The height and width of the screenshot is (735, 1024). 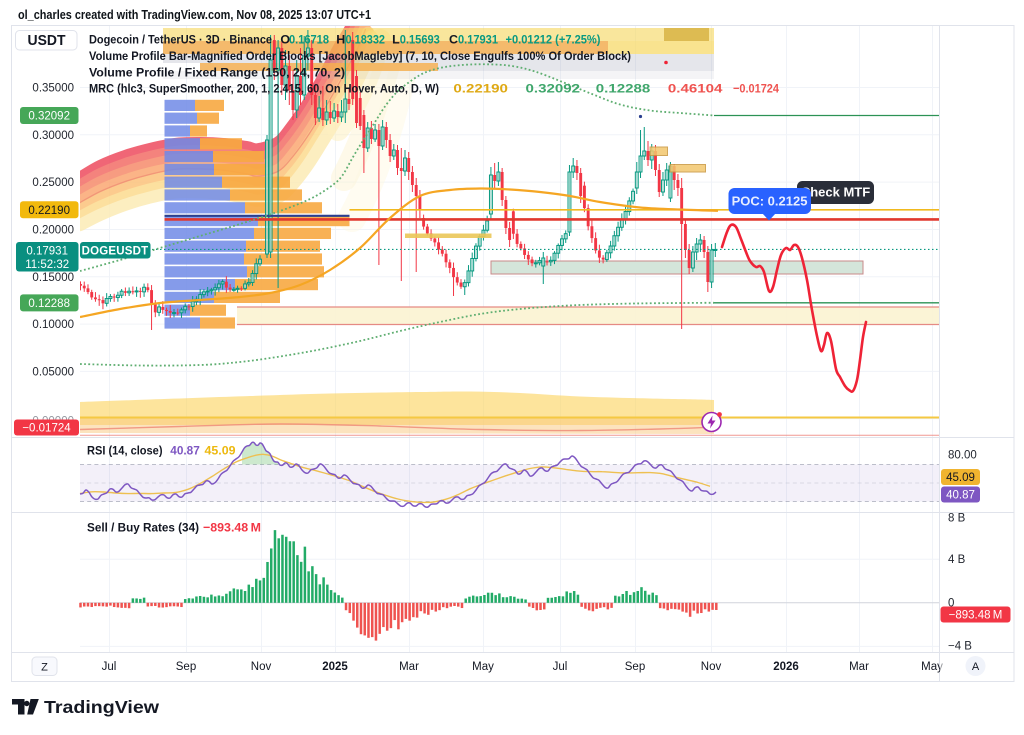 I want to click on svg-text: 0.18332, so click(x=366, y=40).